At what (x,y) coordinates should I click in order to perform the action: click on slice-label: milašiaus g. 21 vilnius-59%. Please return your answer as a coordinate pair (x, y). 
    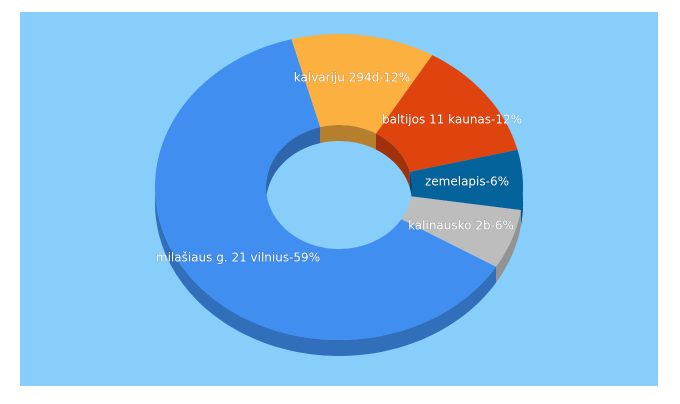
    Looking at the image, I should click on (238, 258).